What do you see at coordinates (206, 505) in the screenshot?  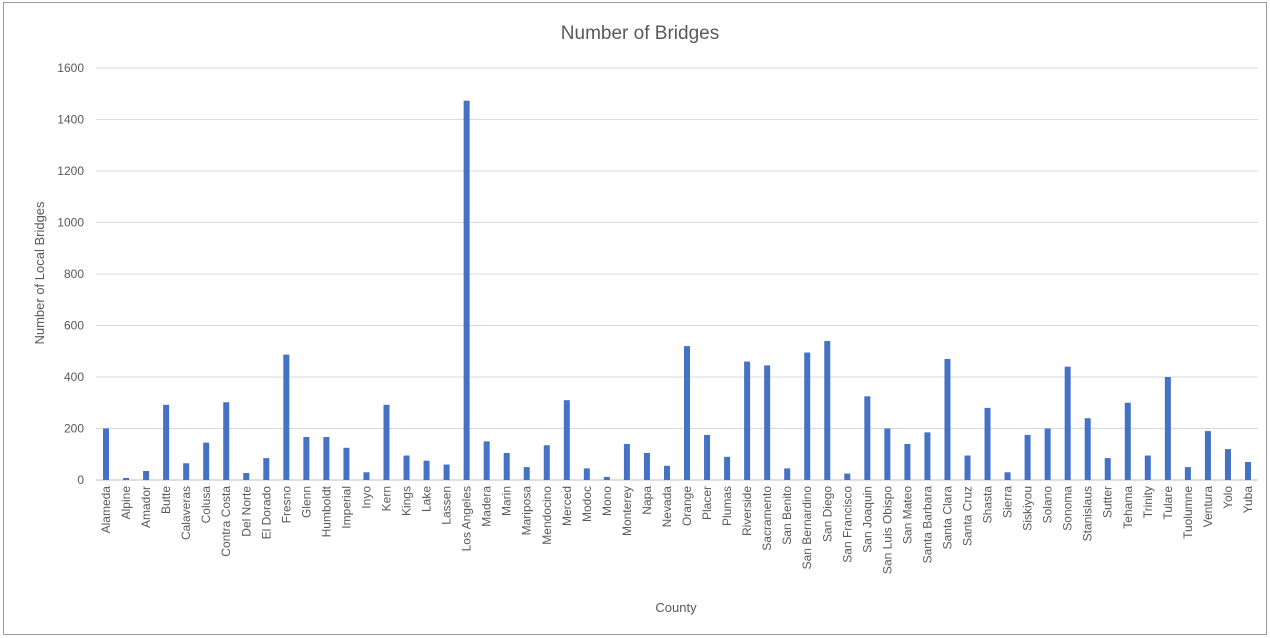 I see `x-category-label: Colusa` at bounding box center [206, 505].